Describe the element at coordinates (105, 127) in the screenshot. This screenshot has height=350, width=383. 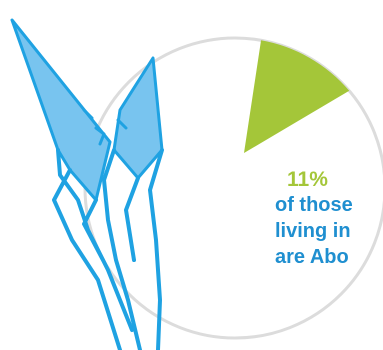
I see `feather-barbs` at that location.